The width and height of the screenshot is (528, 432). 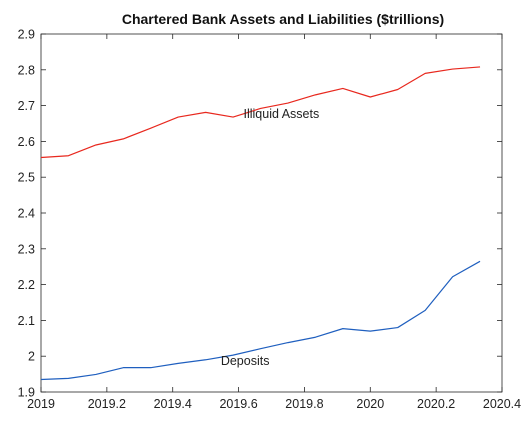 I want to click on annotations: Illiquid Assets Deposits, so click(x=270, y=237).